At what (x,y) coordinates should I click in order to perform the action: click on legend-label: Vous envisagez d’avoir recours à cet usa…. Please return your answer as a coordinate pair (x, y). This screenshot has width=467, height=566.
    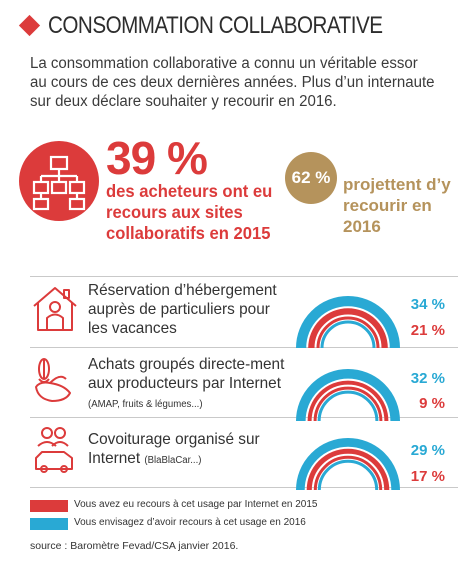
    Looking at the image, I should click on (190, 522).